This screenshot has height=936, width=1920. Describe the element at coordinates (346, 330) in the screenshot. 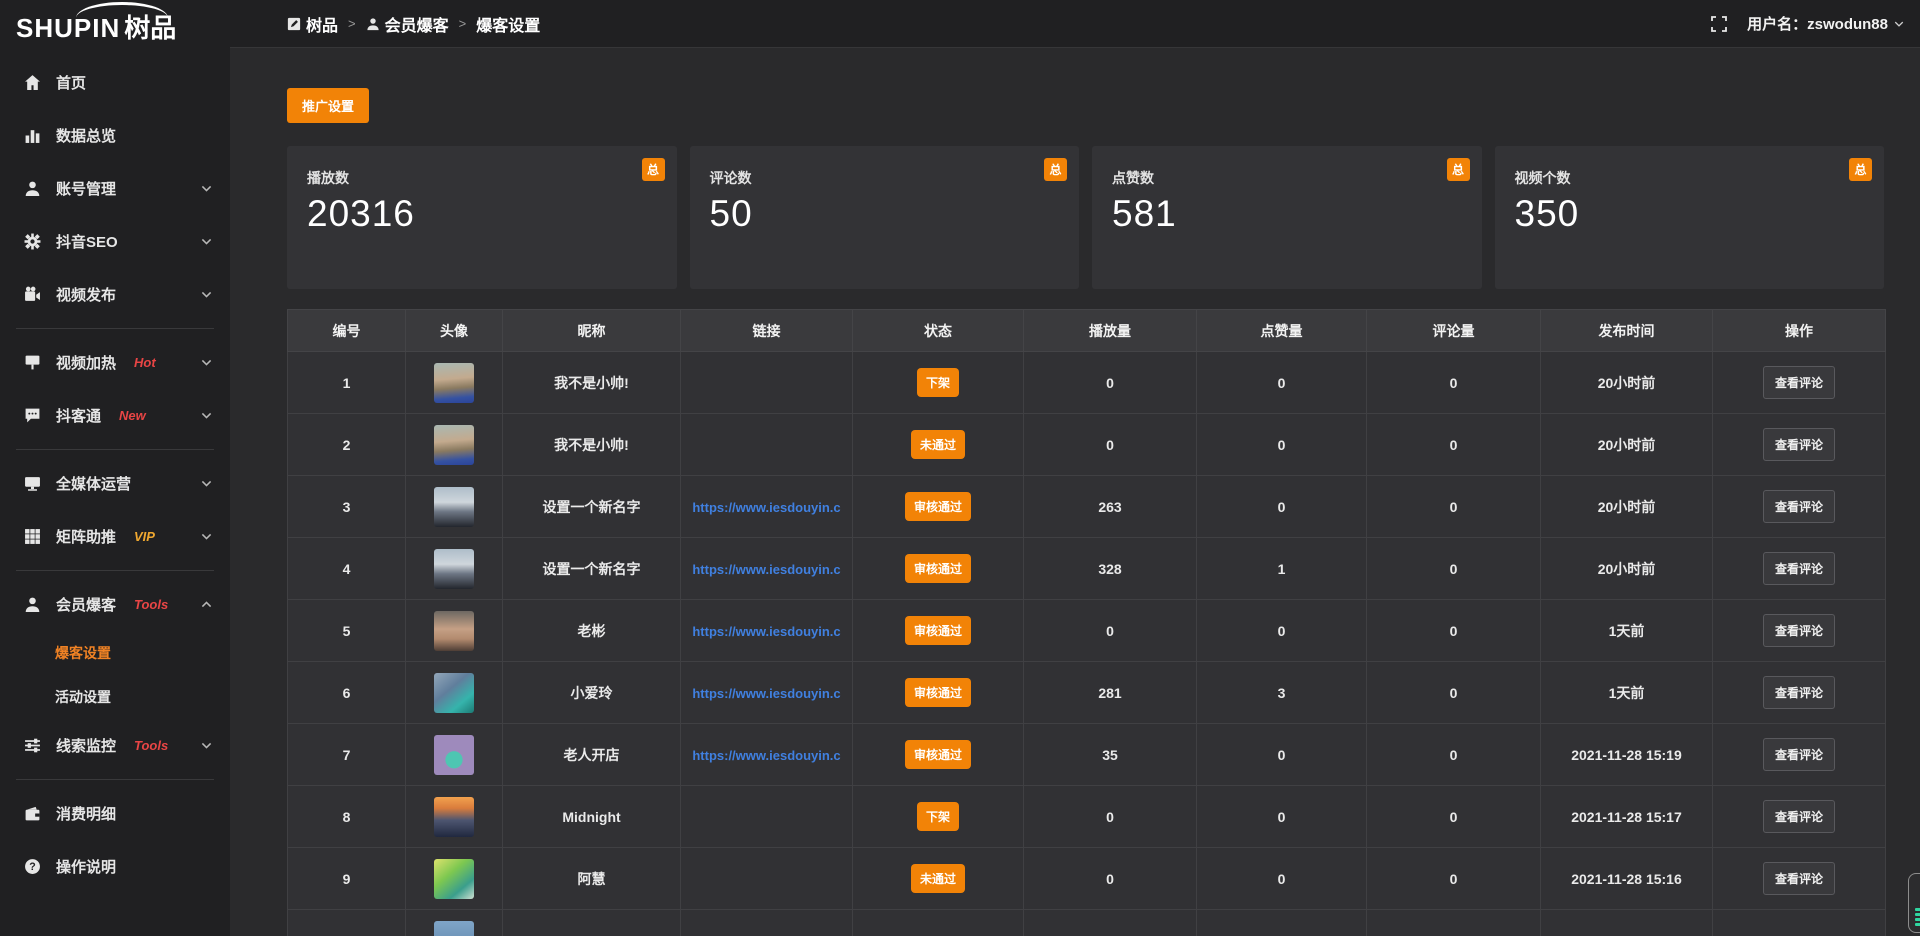

I see `column-header-编号: 编号` at that location.